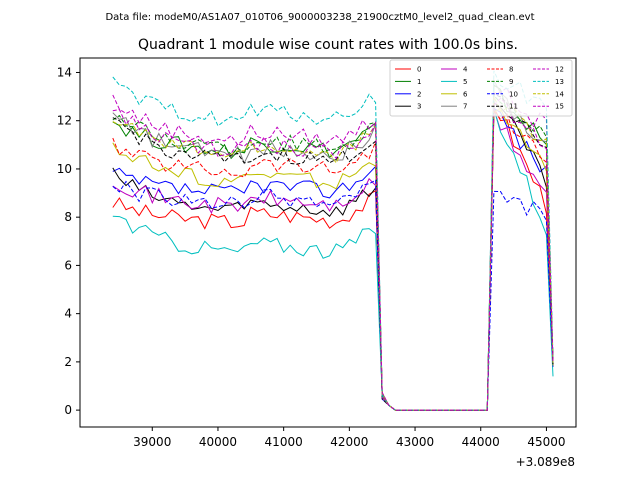  I want to click on legend-label: 12, so click(559, 70).